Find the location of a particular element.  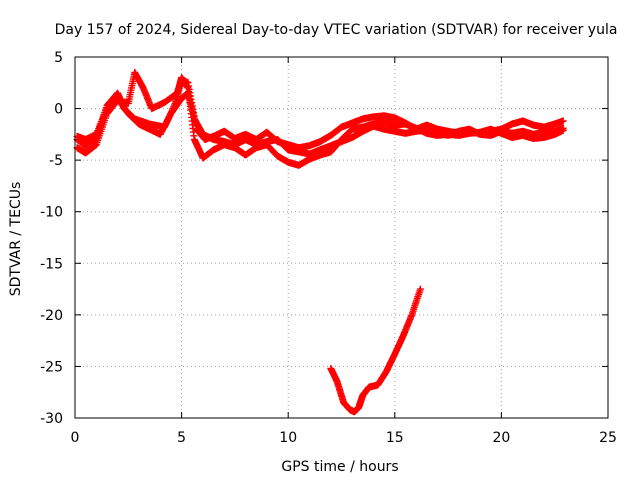

y-tick-label: 5 is located at coordinates (58, 58).